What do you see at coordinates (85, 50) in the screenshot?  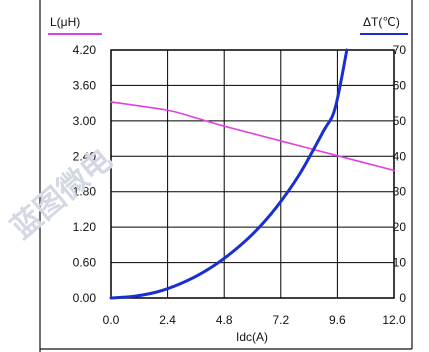 I see `left-tick-label: 4.20` at bounding box center [85, 50].